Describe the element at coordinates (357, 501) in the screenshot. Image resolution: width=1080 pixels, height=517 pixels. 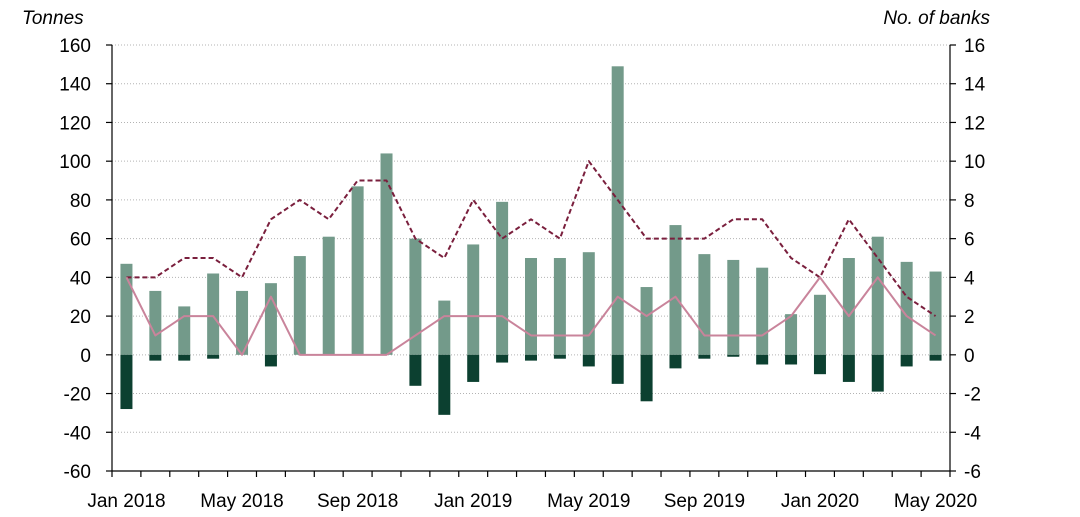
I see `x-tick-label: Sep 2018` at that location.